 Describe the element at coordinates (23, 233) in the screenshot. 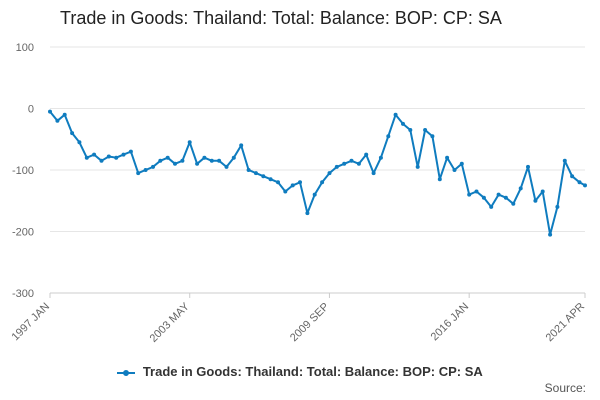

I see `y-tick-label: -200` at that location.